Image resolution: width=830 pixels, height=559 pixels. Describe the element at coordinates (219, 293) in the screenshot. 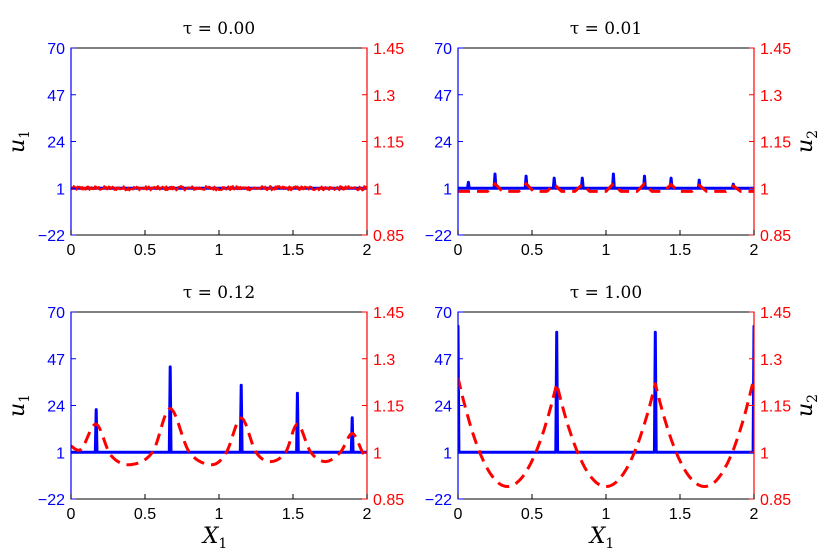

I see `chart-title: τ = 0.12` at that location.